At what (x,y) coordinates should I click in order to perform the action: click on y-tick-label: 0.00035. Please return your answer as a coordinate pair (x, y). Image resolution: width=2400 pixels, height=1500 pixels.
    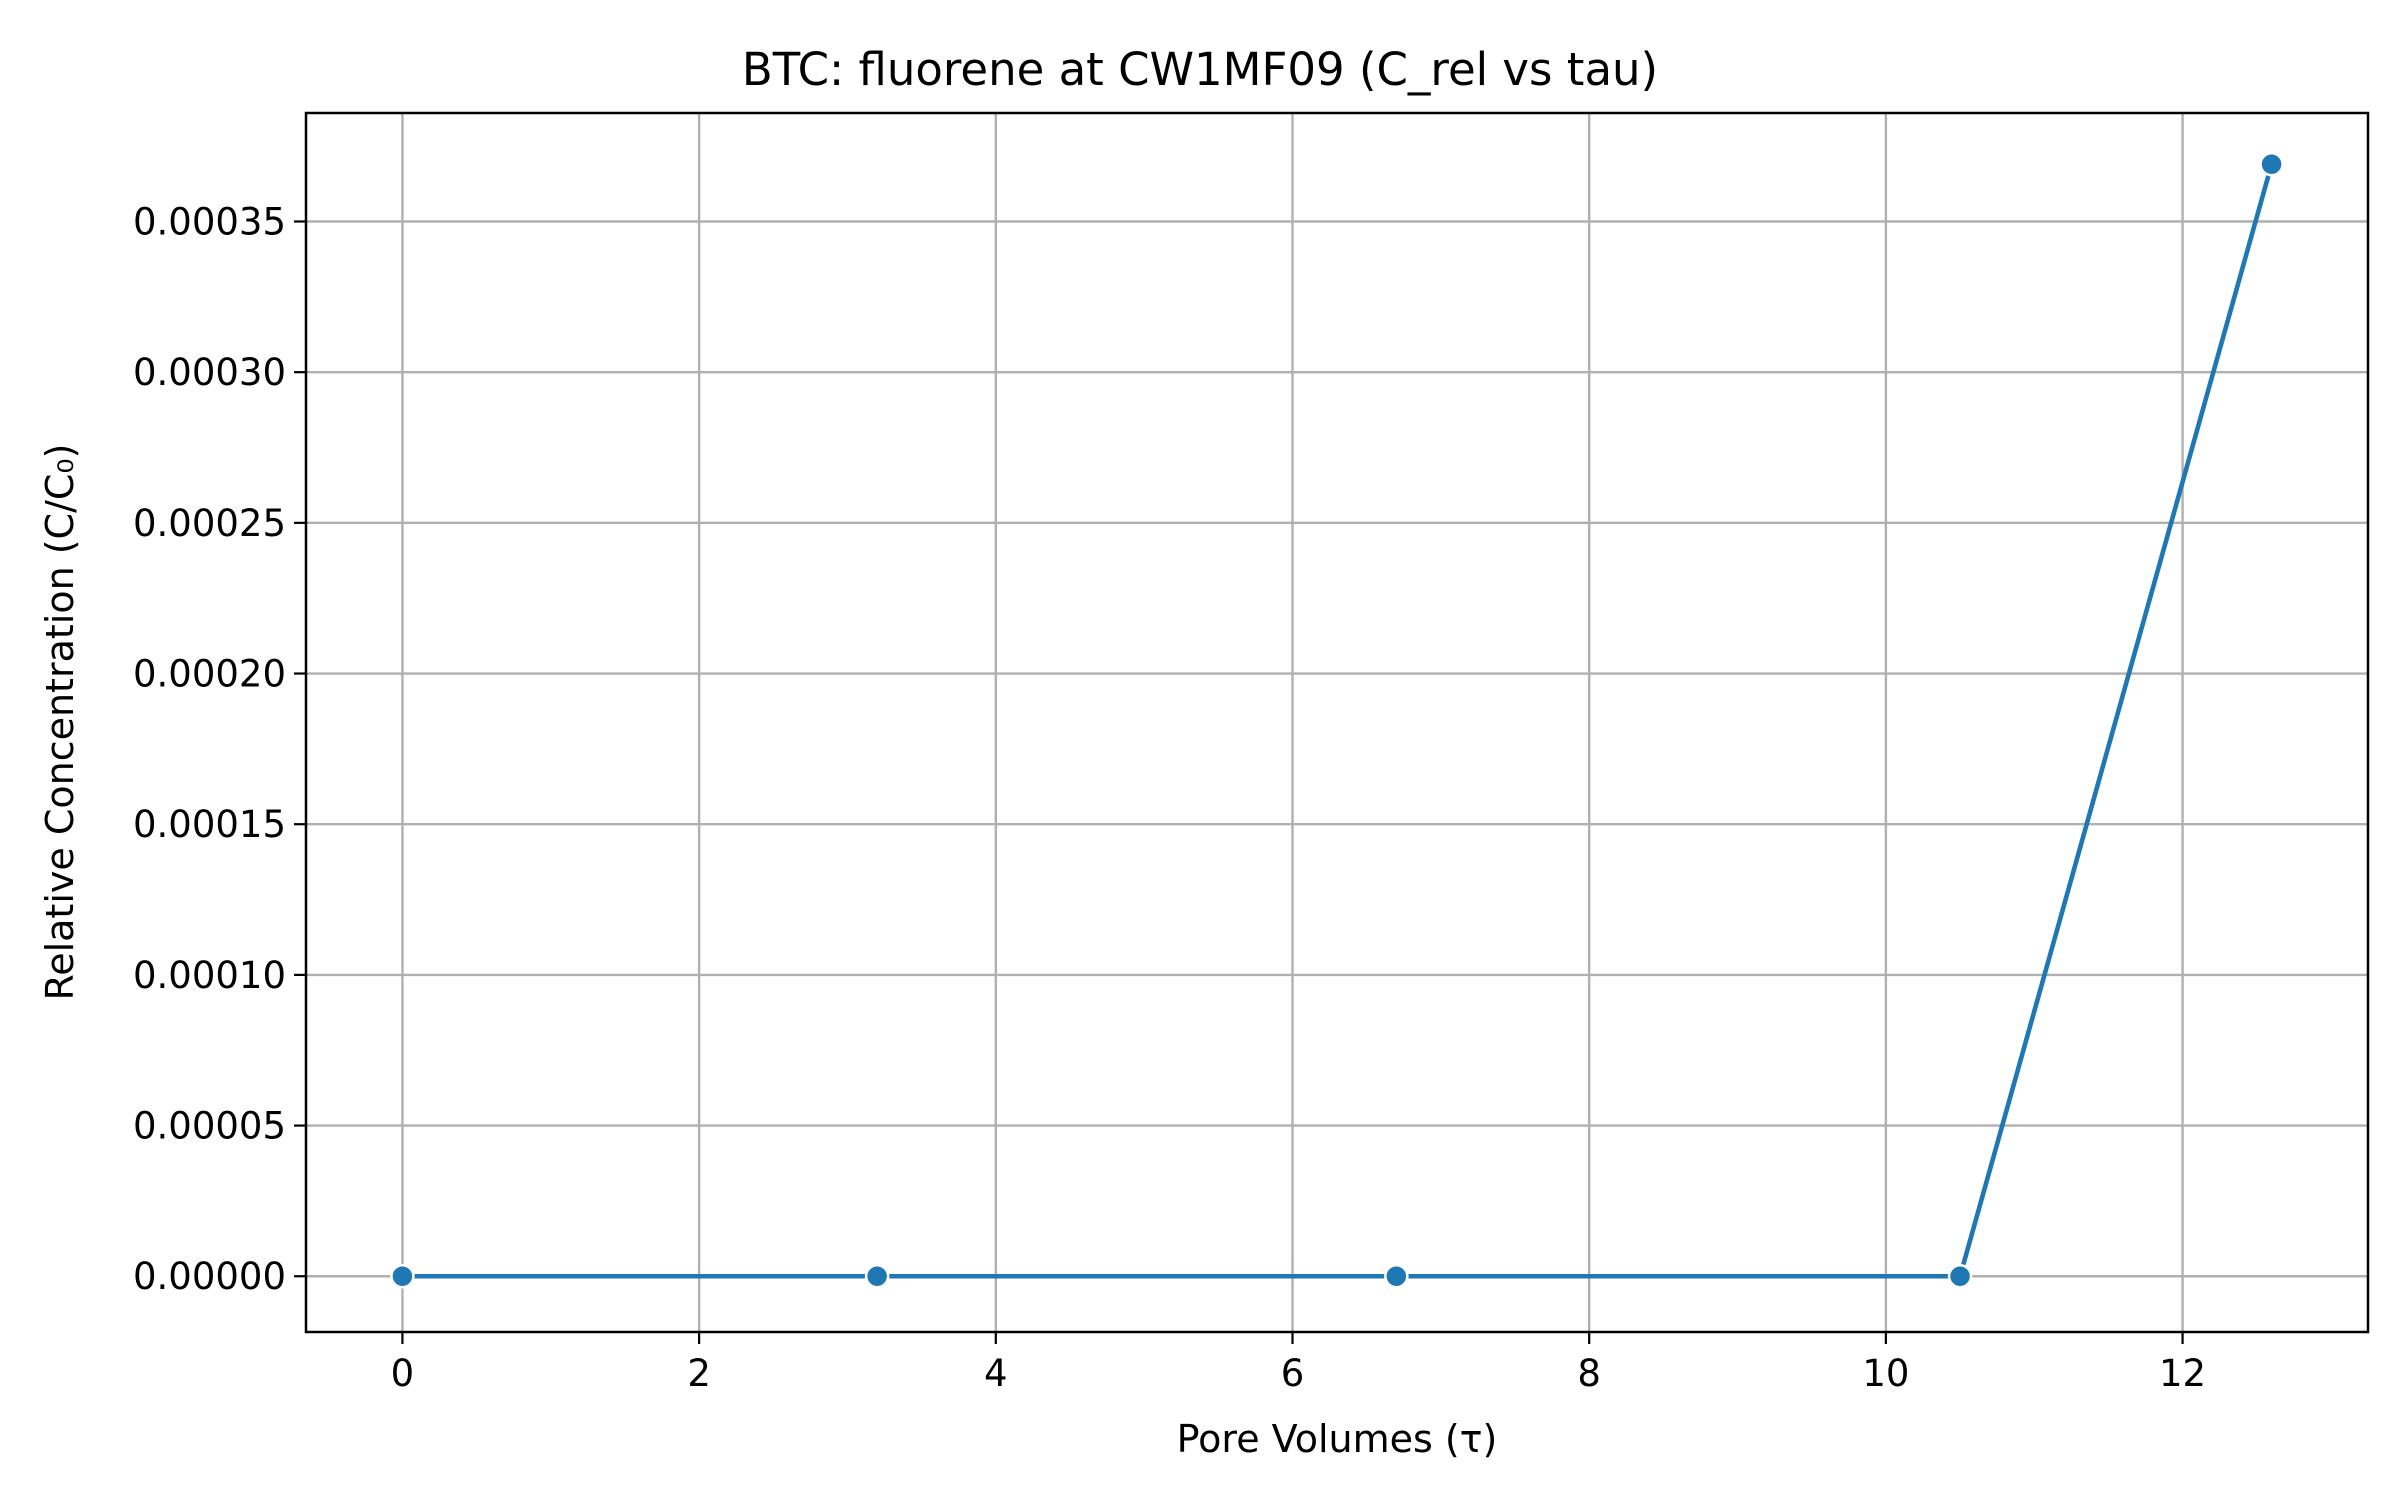
    Looking at the image, I should click on (209, 221).